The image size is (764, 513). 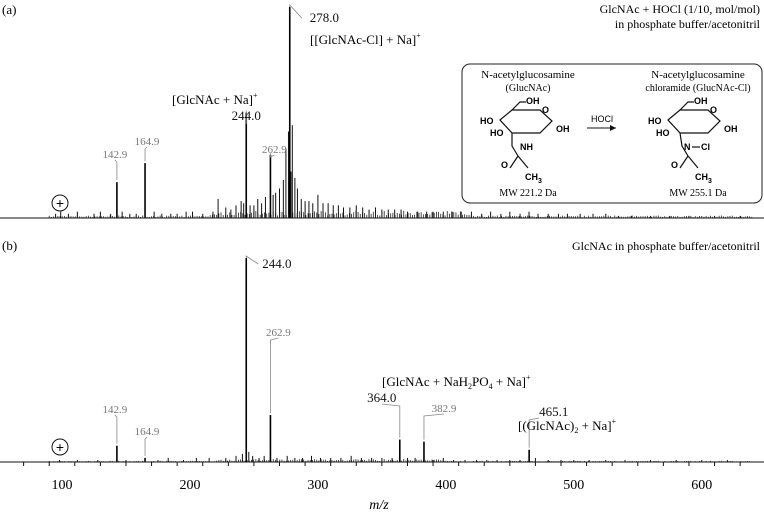 What do you see at coordinates (655, 121) in the screenshot?
I see `product-ho-left: HO` at bounding box center [655, 121].